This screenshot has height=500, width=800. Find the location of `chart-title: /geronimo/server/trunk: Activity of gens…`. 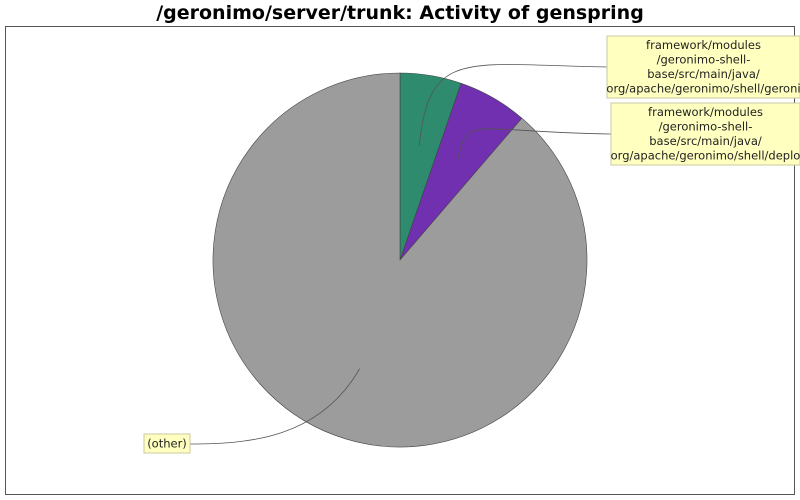

chart-title: /geronimo/server/trunk: Activity of gens… is located at coordinates (400, 13).